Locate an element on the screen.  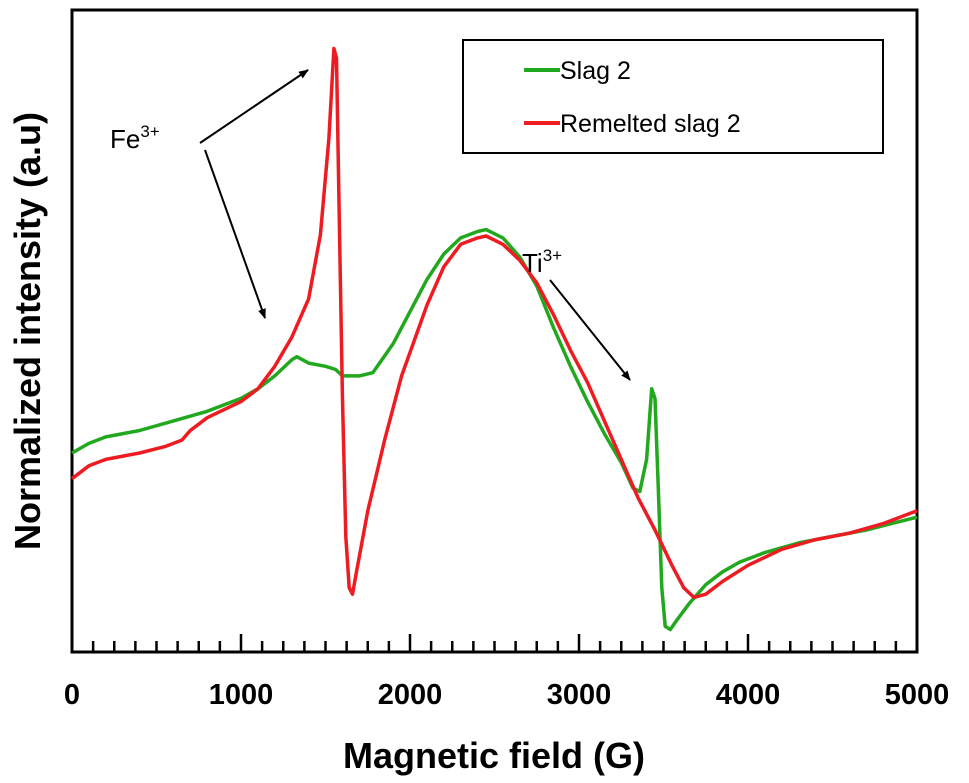
x-axis-ticks is located at coordinates (494, 643).